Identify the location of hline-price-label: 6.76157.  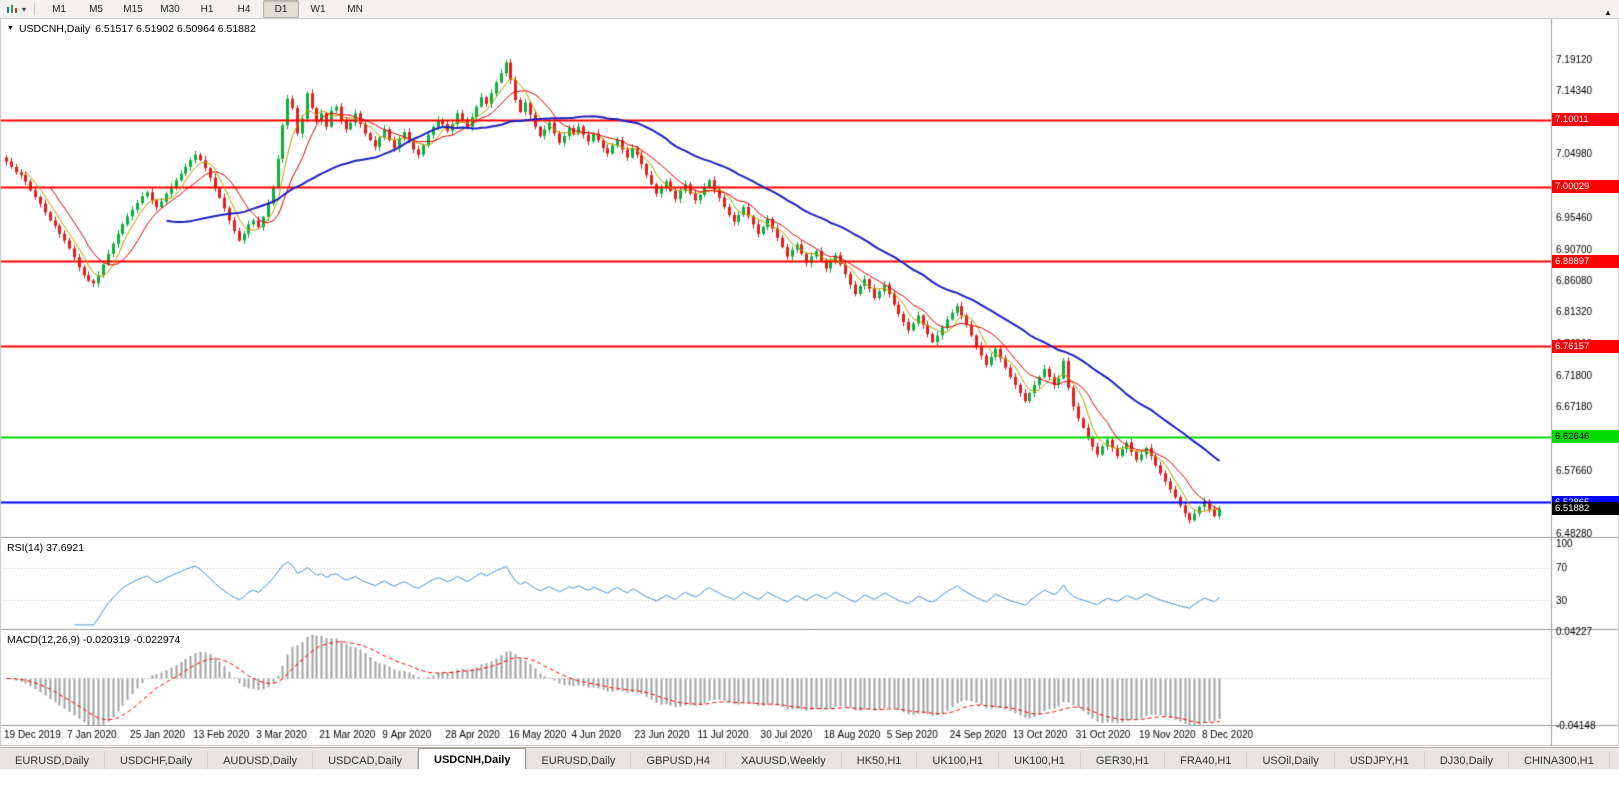
(1585, 346).